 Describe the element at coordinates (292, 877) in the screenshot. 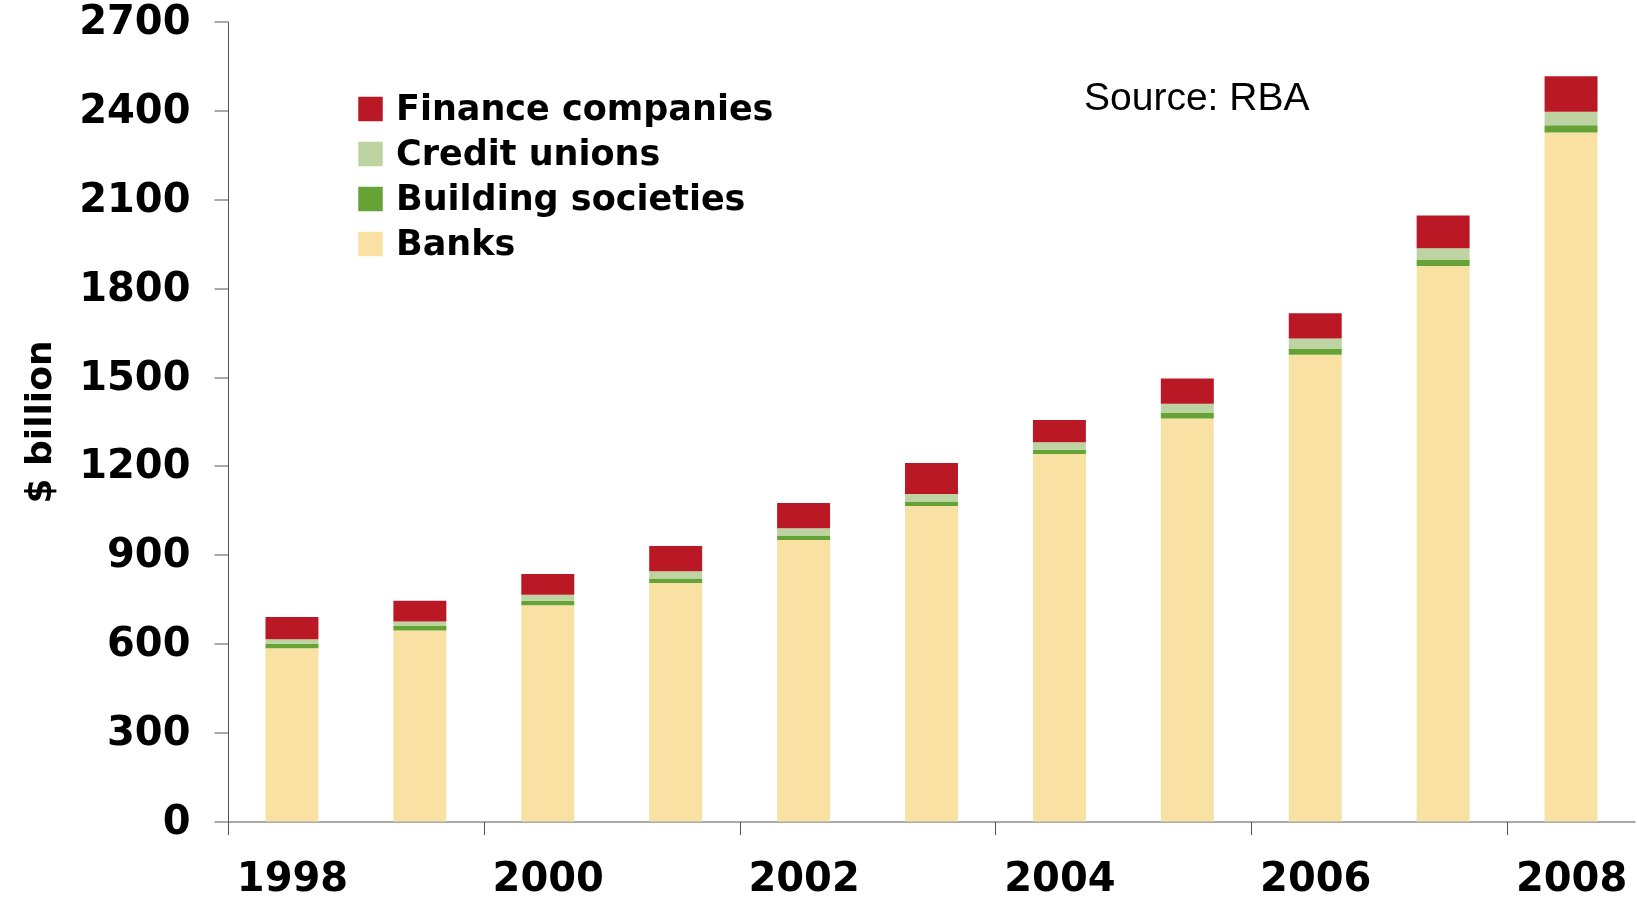

I see `x-tick-label: 1998` at that location.